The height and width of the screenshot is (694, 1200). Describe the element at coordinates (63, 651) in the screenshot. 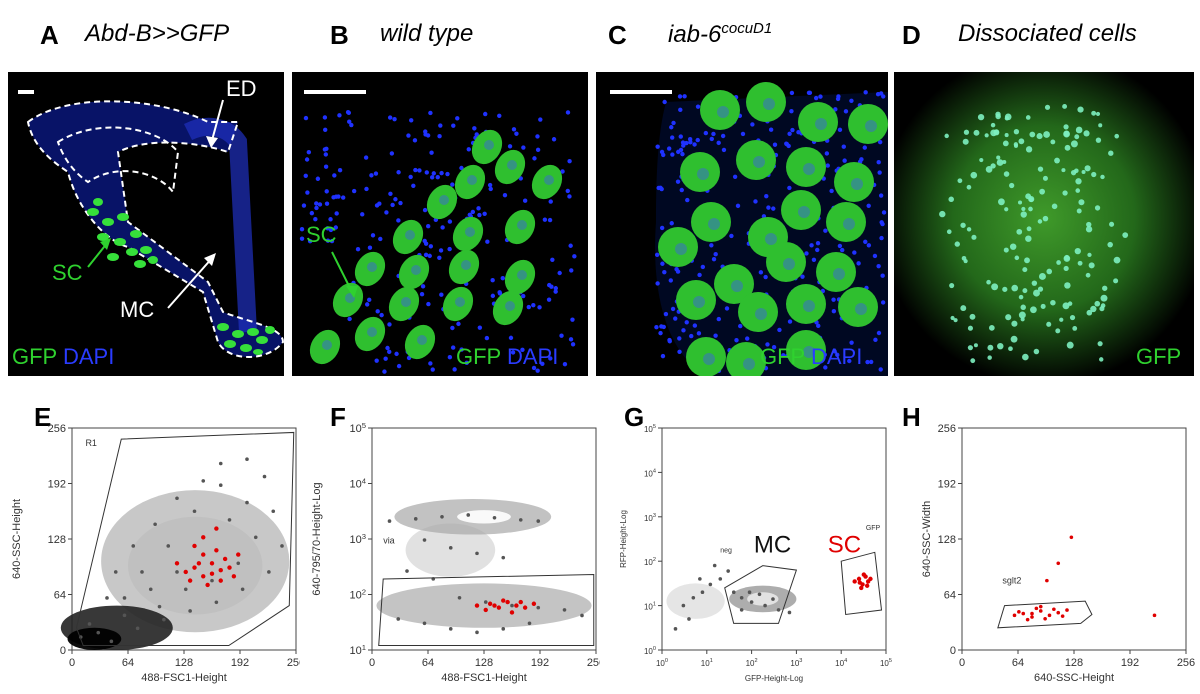

I see `tick-label: 0` at that location.